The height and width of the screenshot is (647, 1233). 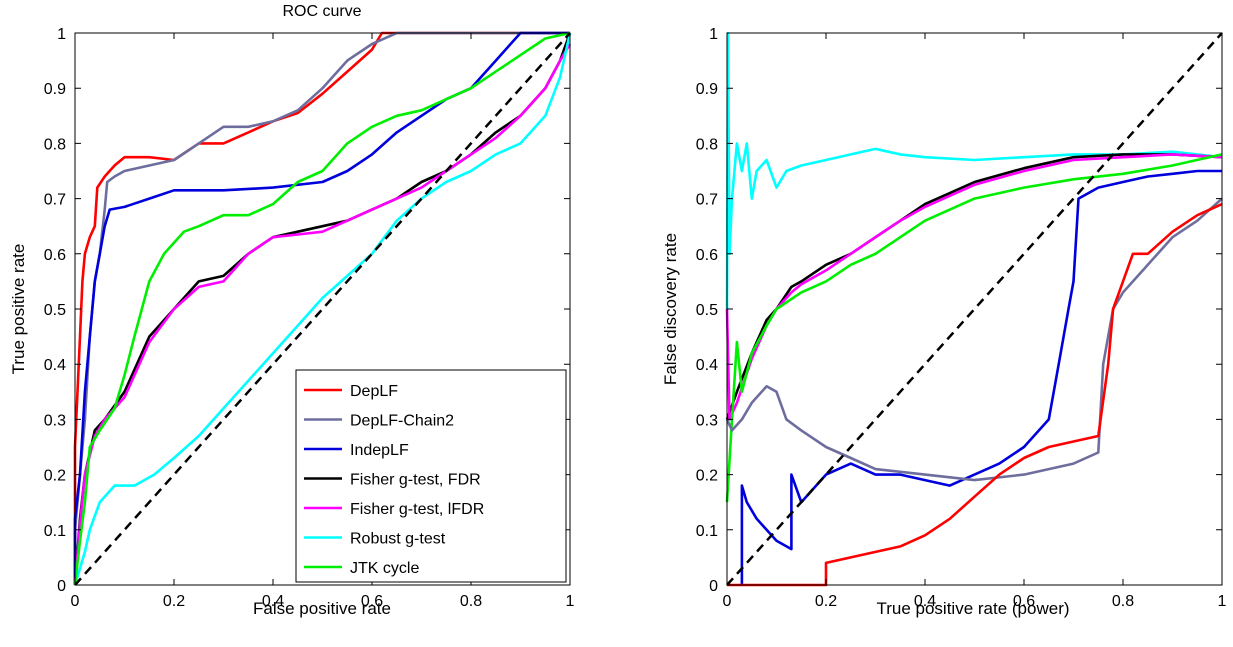 What do you see at coordinates (415, 480) in the screenshot?
I see `legend-label: Fisher g-test, FDR` at bounding box center [415, 480].